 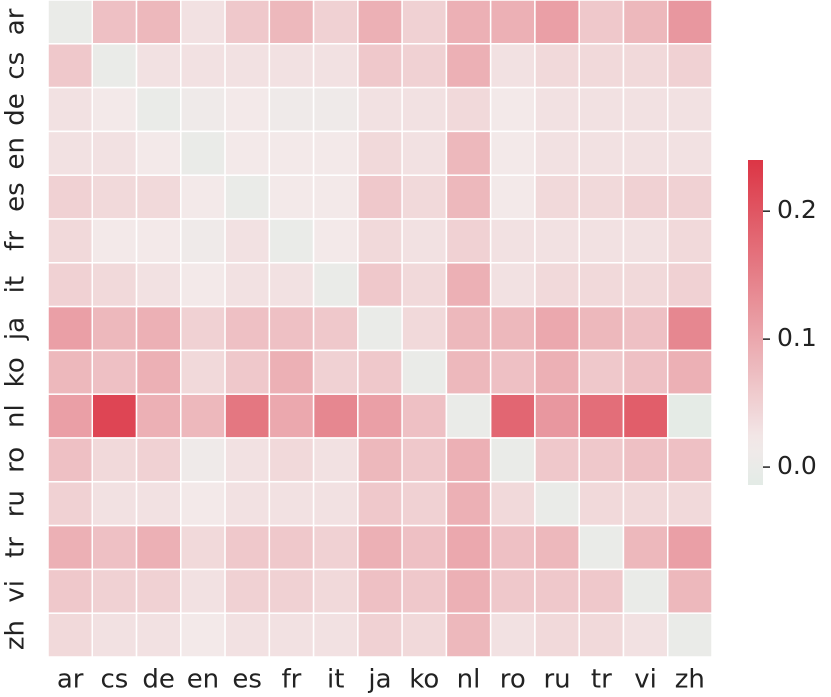 I want to click on colorbar-tick-label: 0.2, so click(x=797, y=209).